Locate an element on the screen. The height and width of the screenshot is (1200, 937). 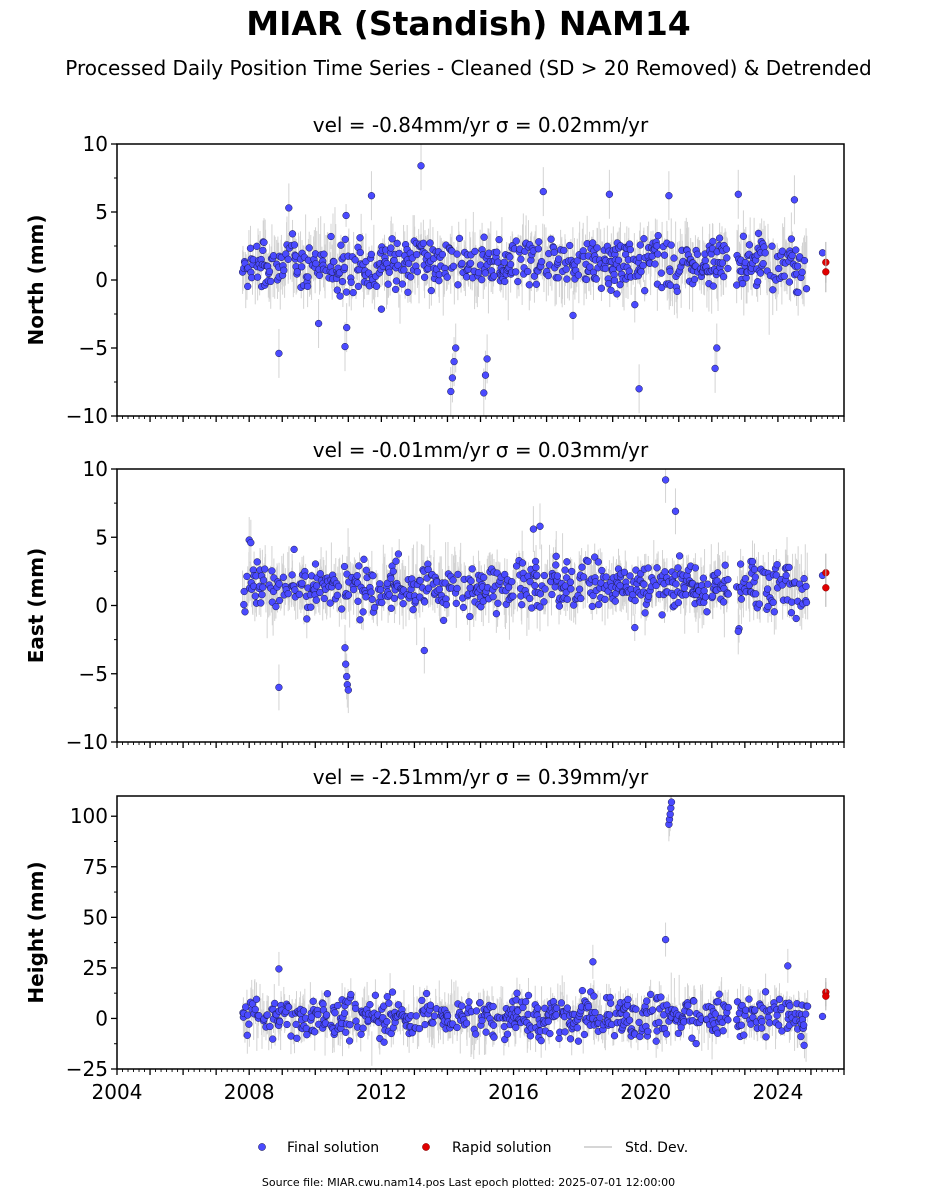
x-tick-label: 2024 is located at coordinates (777, 1092).